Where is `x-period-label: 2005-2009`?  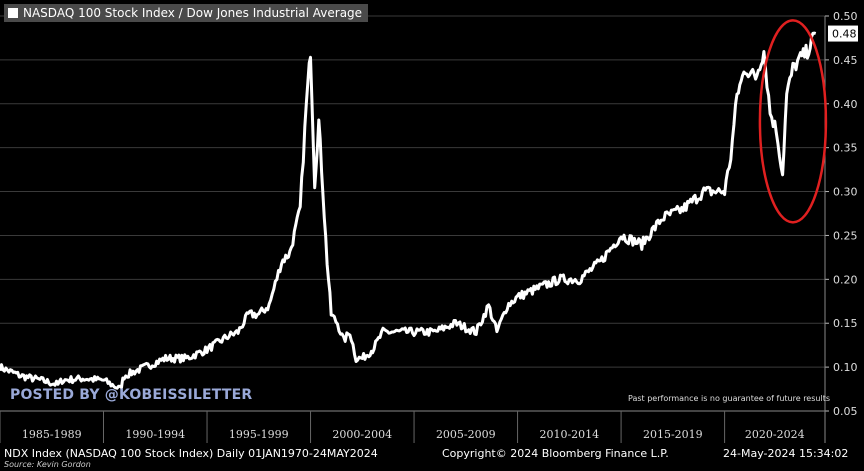 x-period-label: 2005-2009 is located at coordinates (466, 434).